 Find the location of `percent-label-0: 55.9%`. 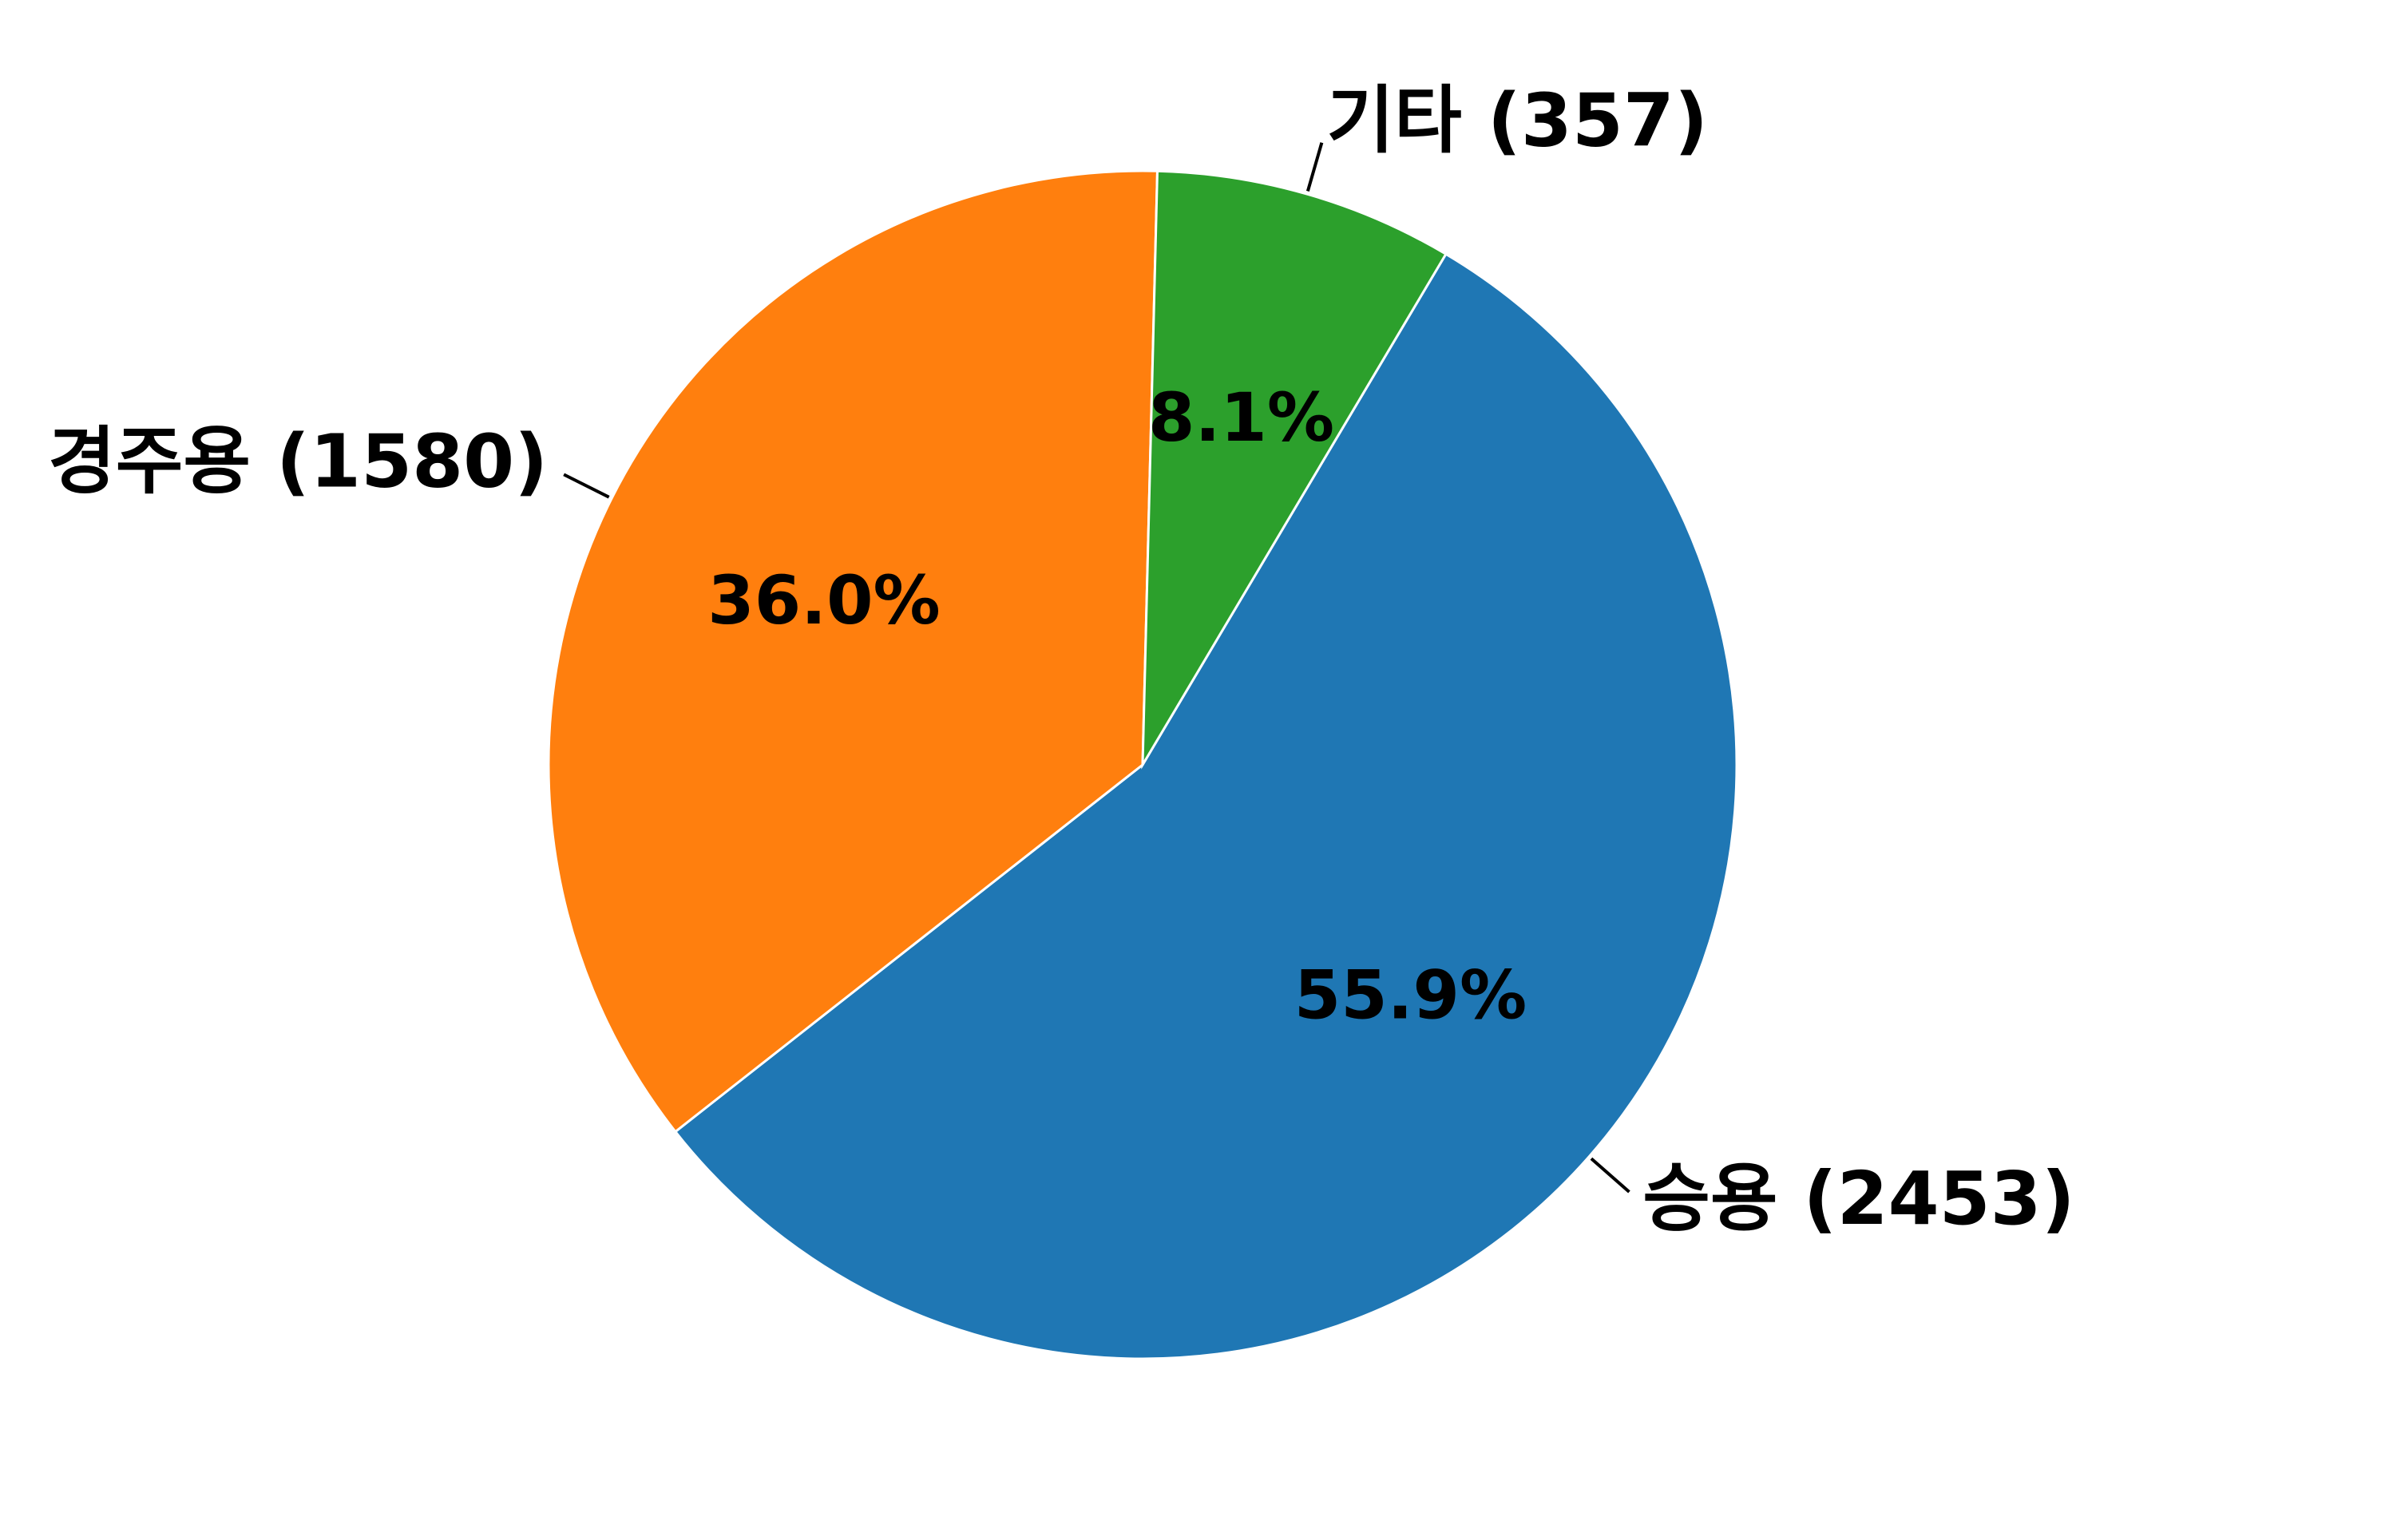

percent-label-0: 55.9% is located at coordinates (1410, 995).